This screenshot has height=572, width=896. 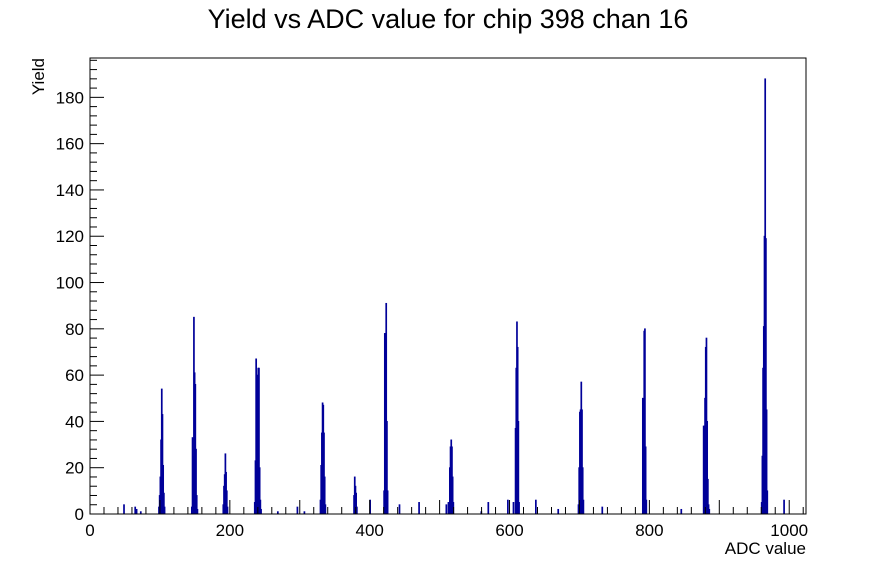 I want to click on y-tick-label: 40, so click(x=74, y=421).